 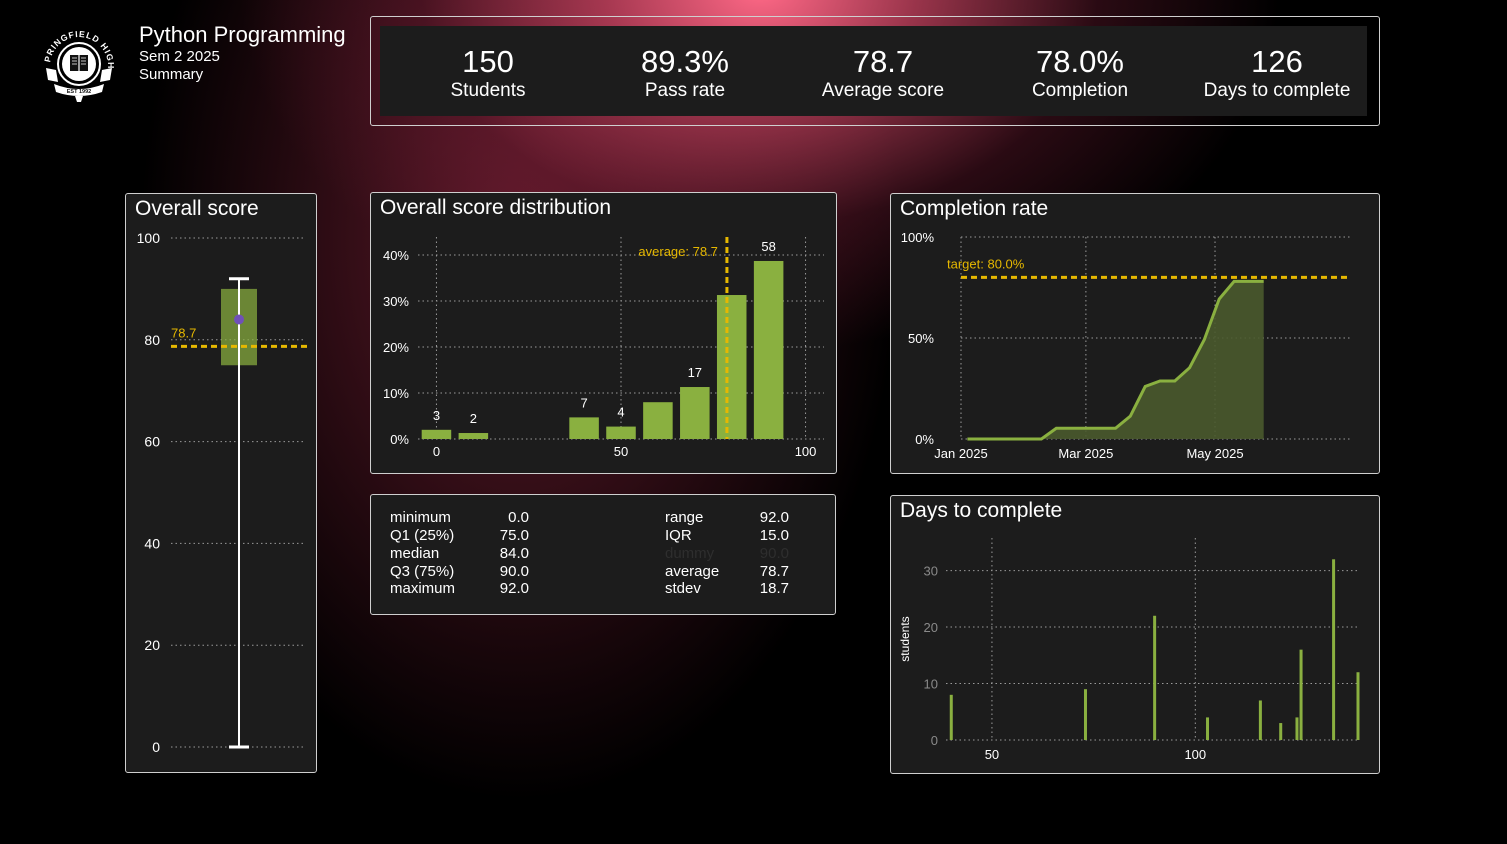 I want to click on panel-title: Completion rate, so click(x=974, y=208).